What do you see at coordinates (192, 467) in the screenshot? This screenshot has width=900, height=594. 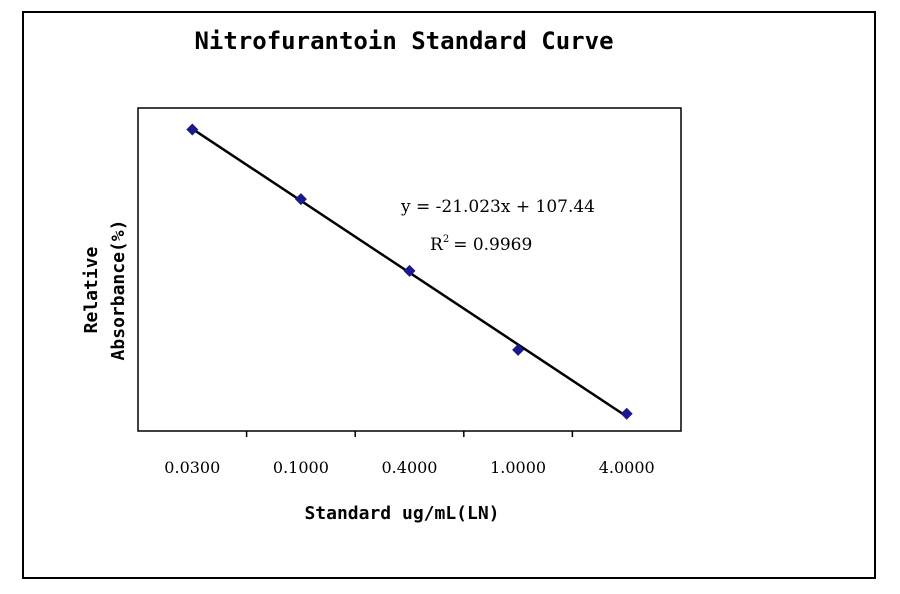 I see `x-tick-label: 0.0300` at bounding box center [192, 467].